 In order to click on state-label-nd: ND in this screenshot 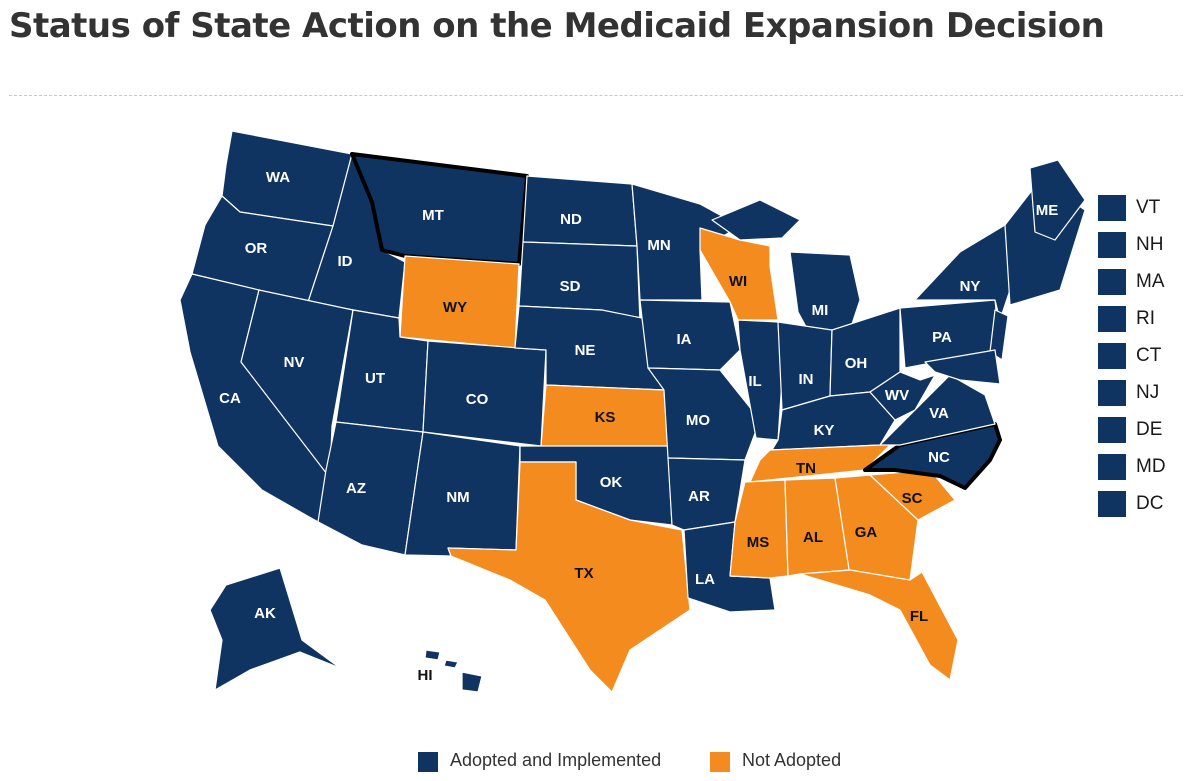, I will do `click(571, 219)`.